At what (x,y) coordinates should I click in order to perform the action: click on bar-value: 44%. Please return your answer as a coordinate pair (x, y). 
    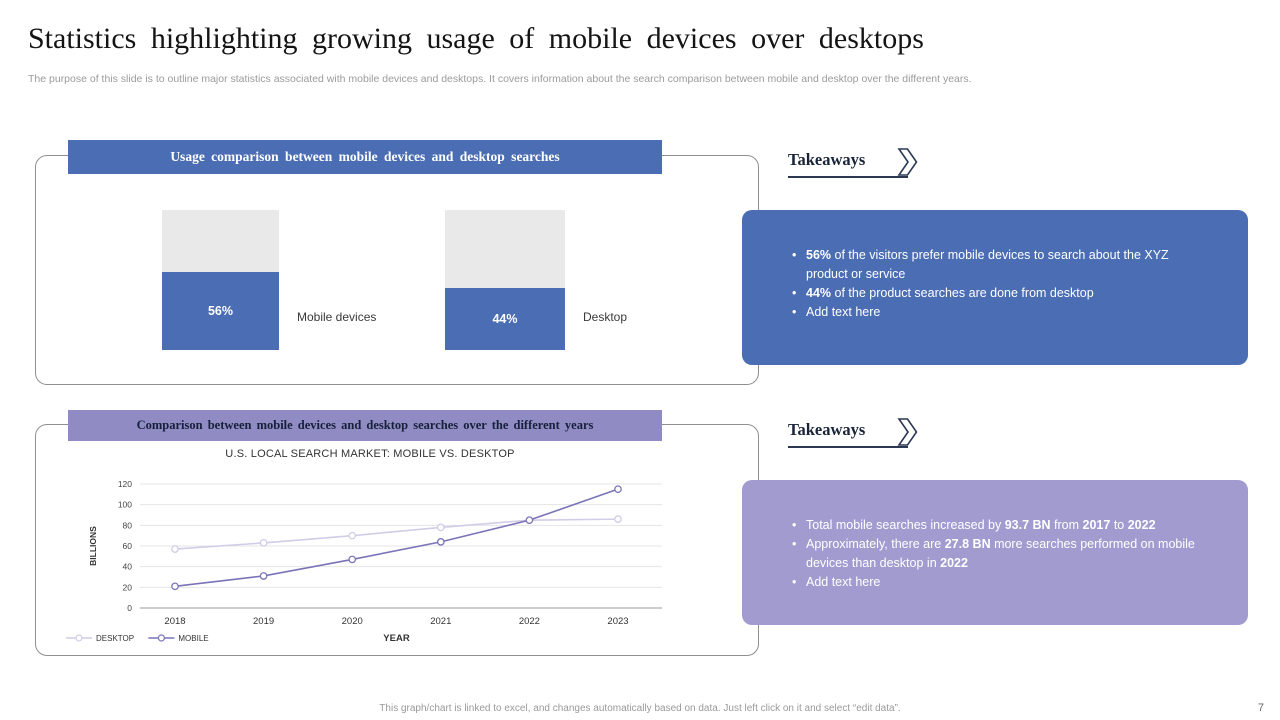
    Looking at the image, I should click on (505, 319).